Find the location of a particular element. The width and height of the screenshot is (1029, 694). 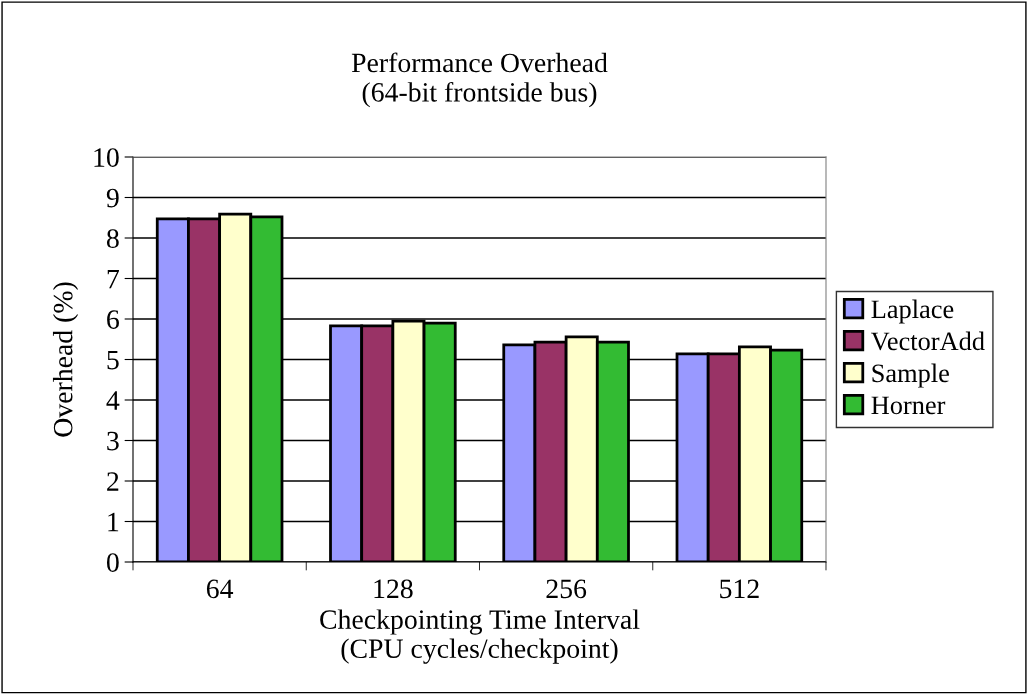

legend-label: Horner is located at coordinates (908, 405).